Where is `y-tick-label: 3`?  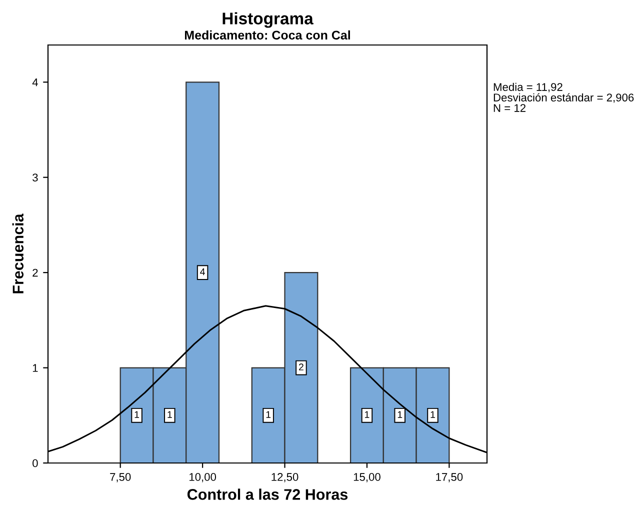 y-tick-label: 3 is located at coordinates (35, 178).